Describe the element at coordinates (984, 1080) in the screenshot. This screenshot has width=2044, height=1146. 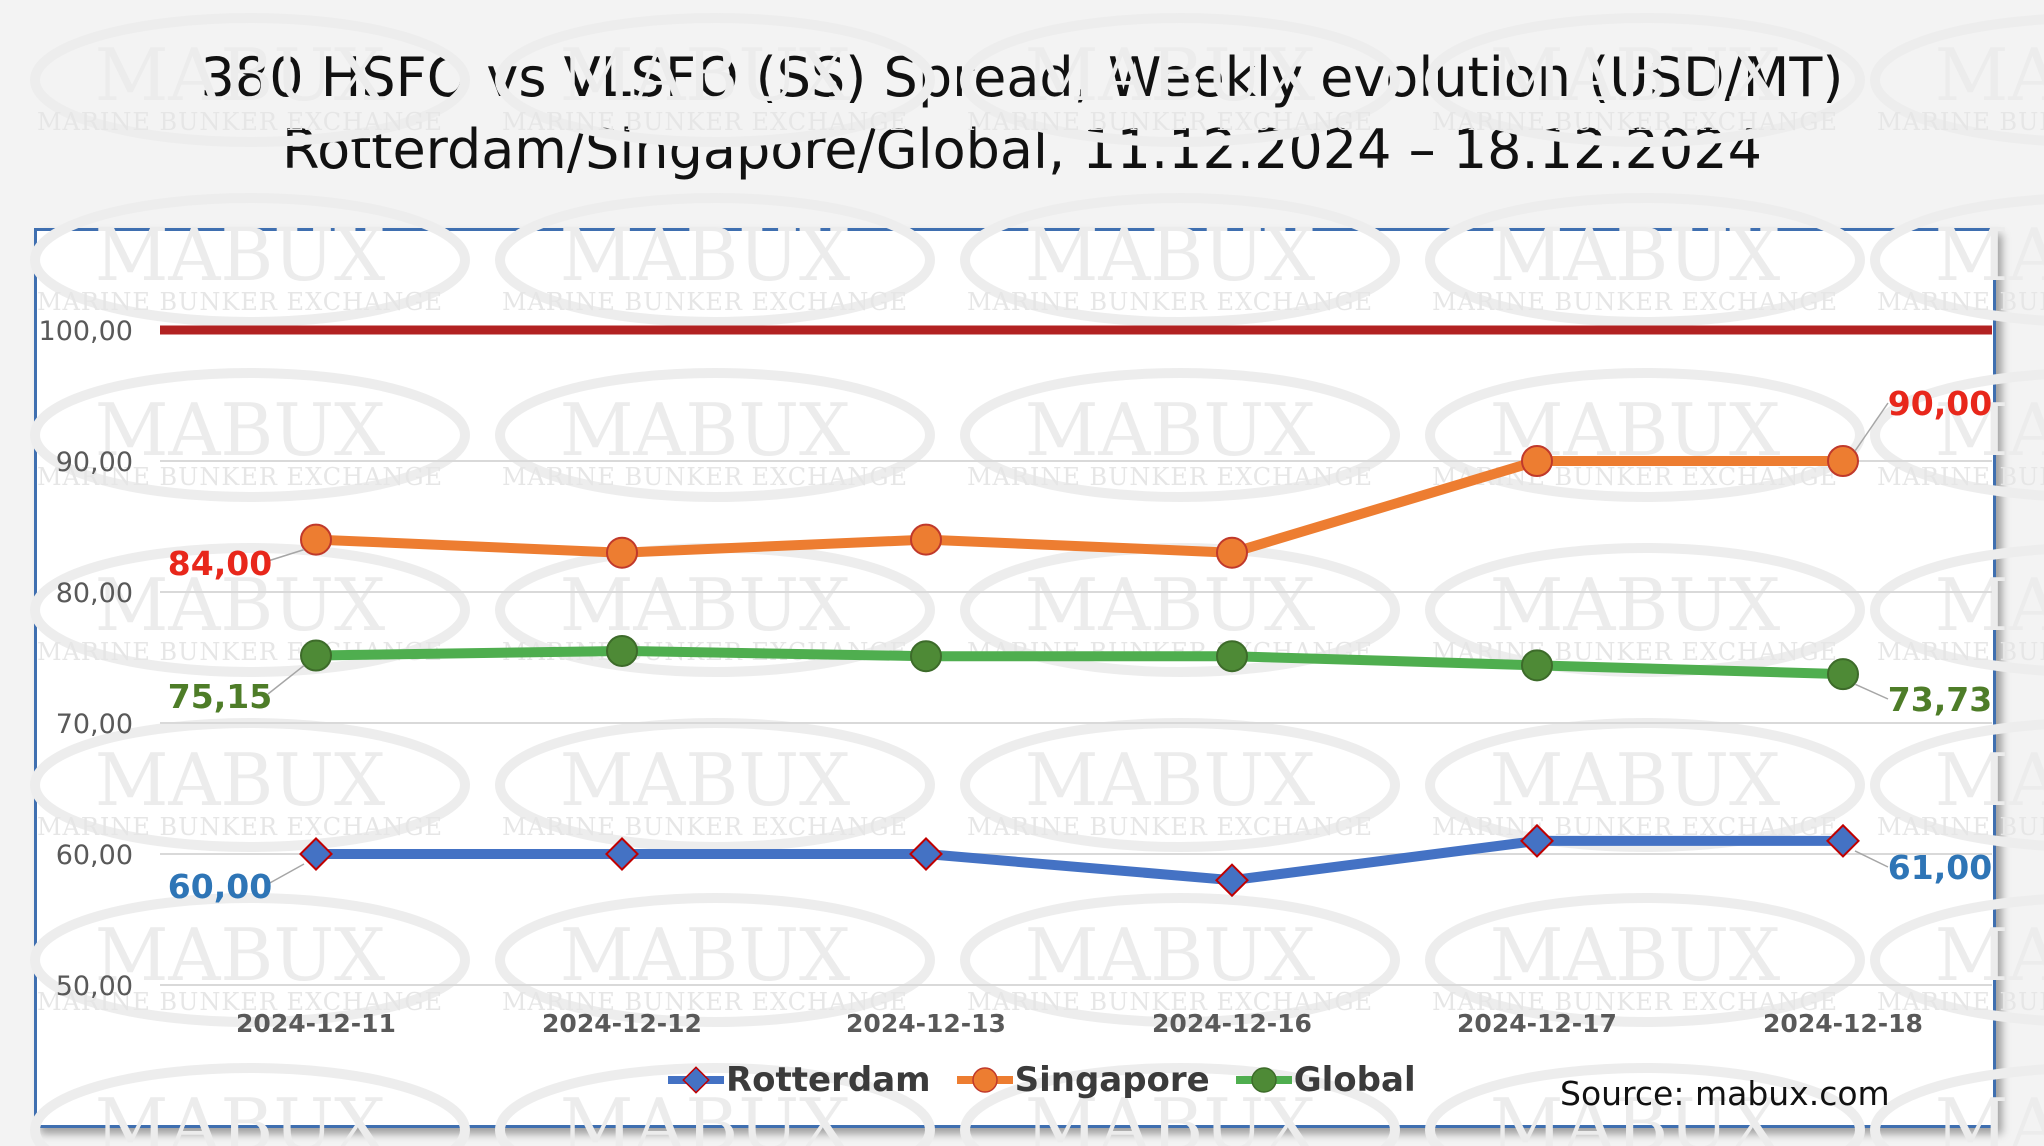
I see `legend-singapore-marker` at that location.